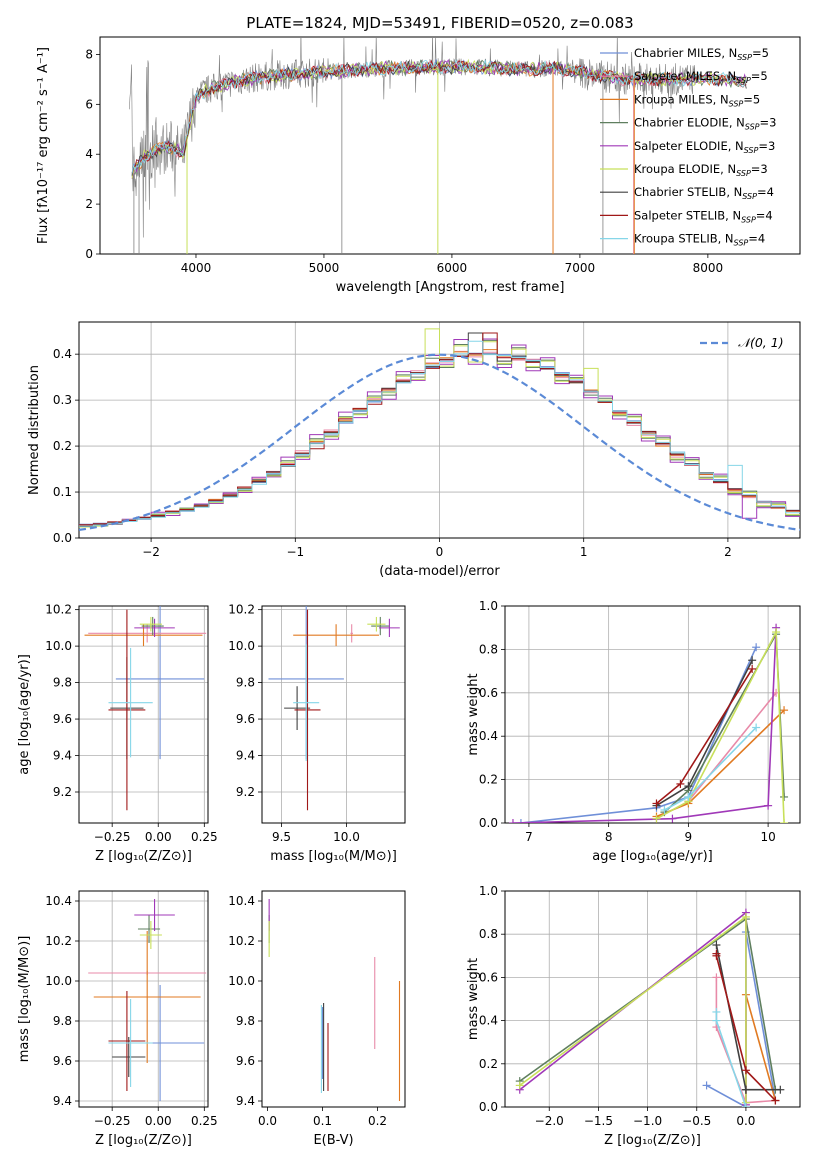  Describe the element at coordinates (699, 240) in the screenshot. I see `legend-entry-kroupa_stelib: Kroupa STELIB, NSSP=4` at that location.